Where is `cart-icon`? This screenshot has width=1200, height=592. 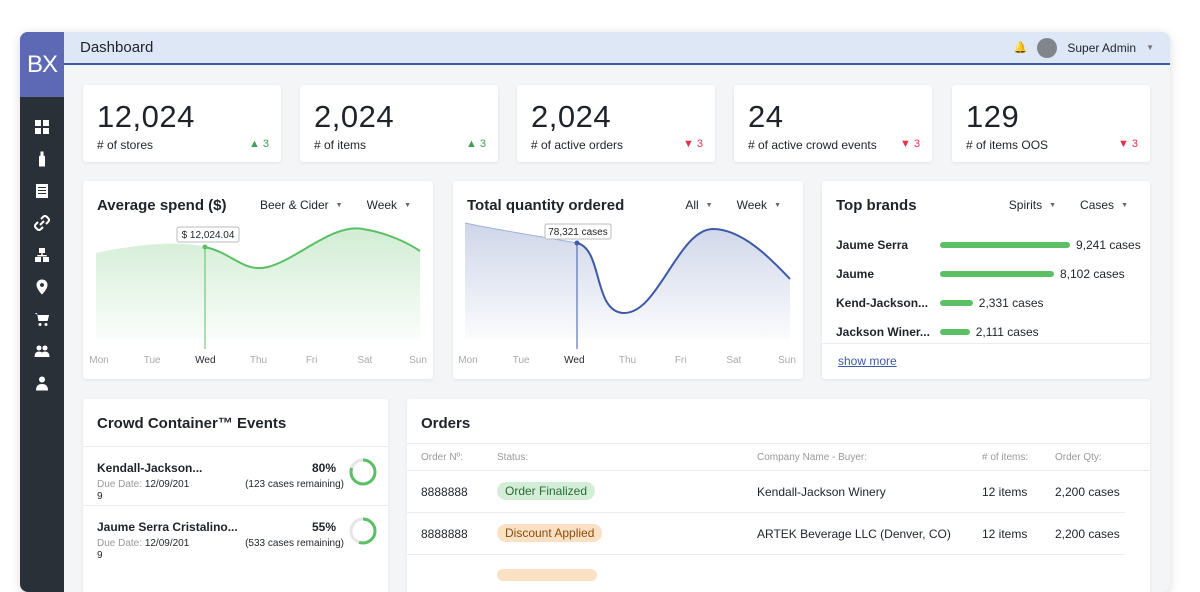
cart-icon is located at coordinates (42, 319).